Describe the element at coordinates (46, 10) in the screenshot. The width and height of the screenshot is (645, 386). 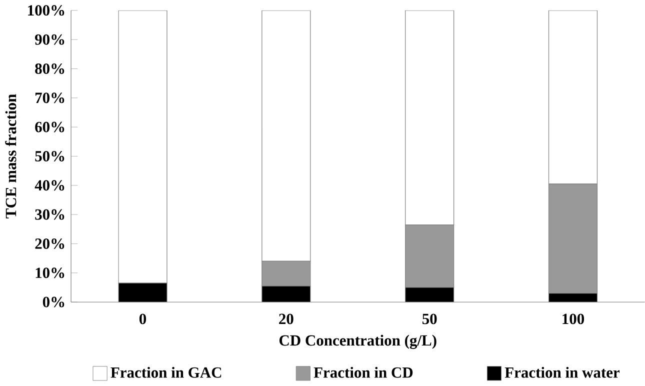
I see `y-tick-label: 100%` at that location.